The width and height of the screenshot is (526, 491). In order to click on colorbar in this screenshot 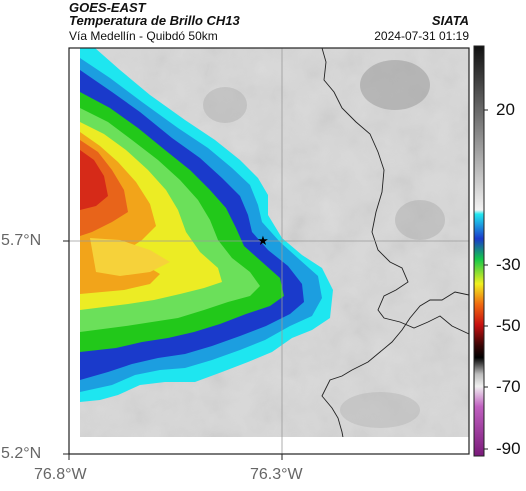, I will do `click(479, 251)`.